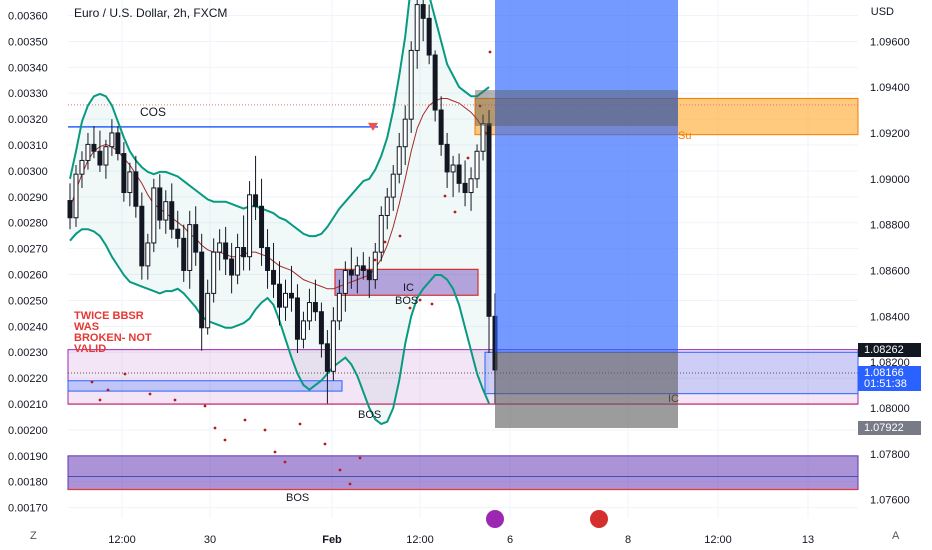 The height and width of the screenshot is (550, 932). What do you see at coordinates (373, 126) in the screenshot?
I see `cos-marker` at bounding box center [373, 126].